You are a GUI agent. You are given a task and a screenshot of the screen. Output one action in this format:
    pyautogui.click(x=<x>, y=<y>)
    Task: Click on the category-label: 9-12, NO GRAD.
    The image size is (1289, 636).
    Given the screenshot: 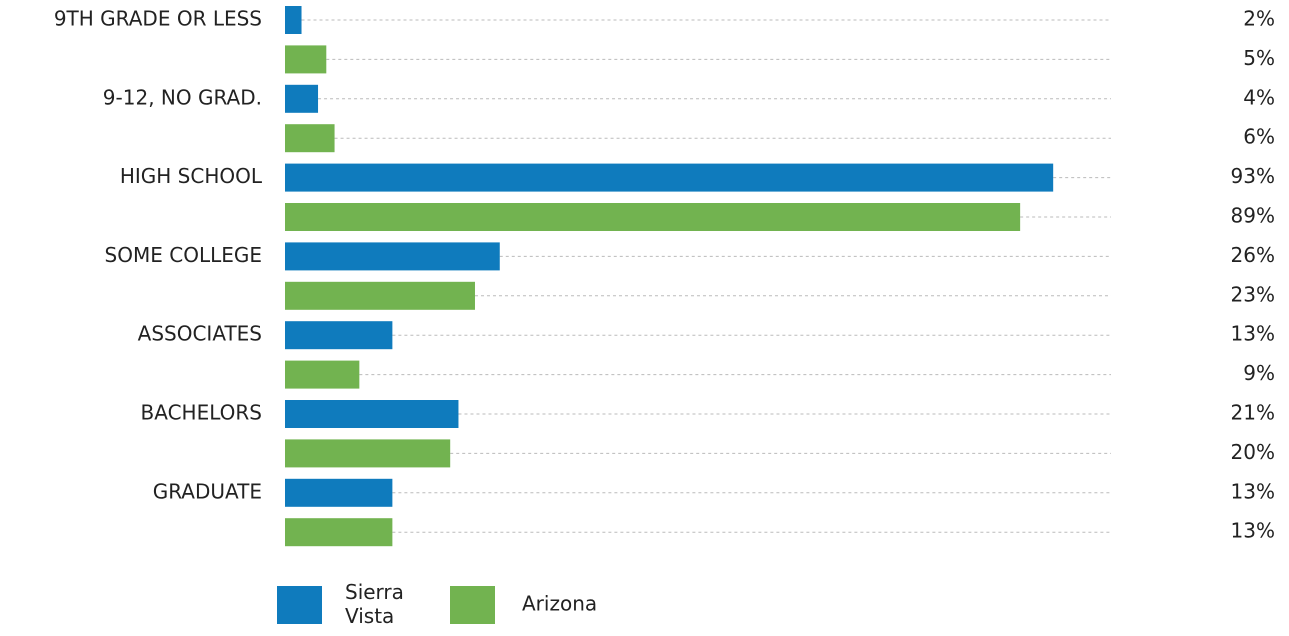 What is the action you would take?
    pyautogui.click(x=182, y=97)
    